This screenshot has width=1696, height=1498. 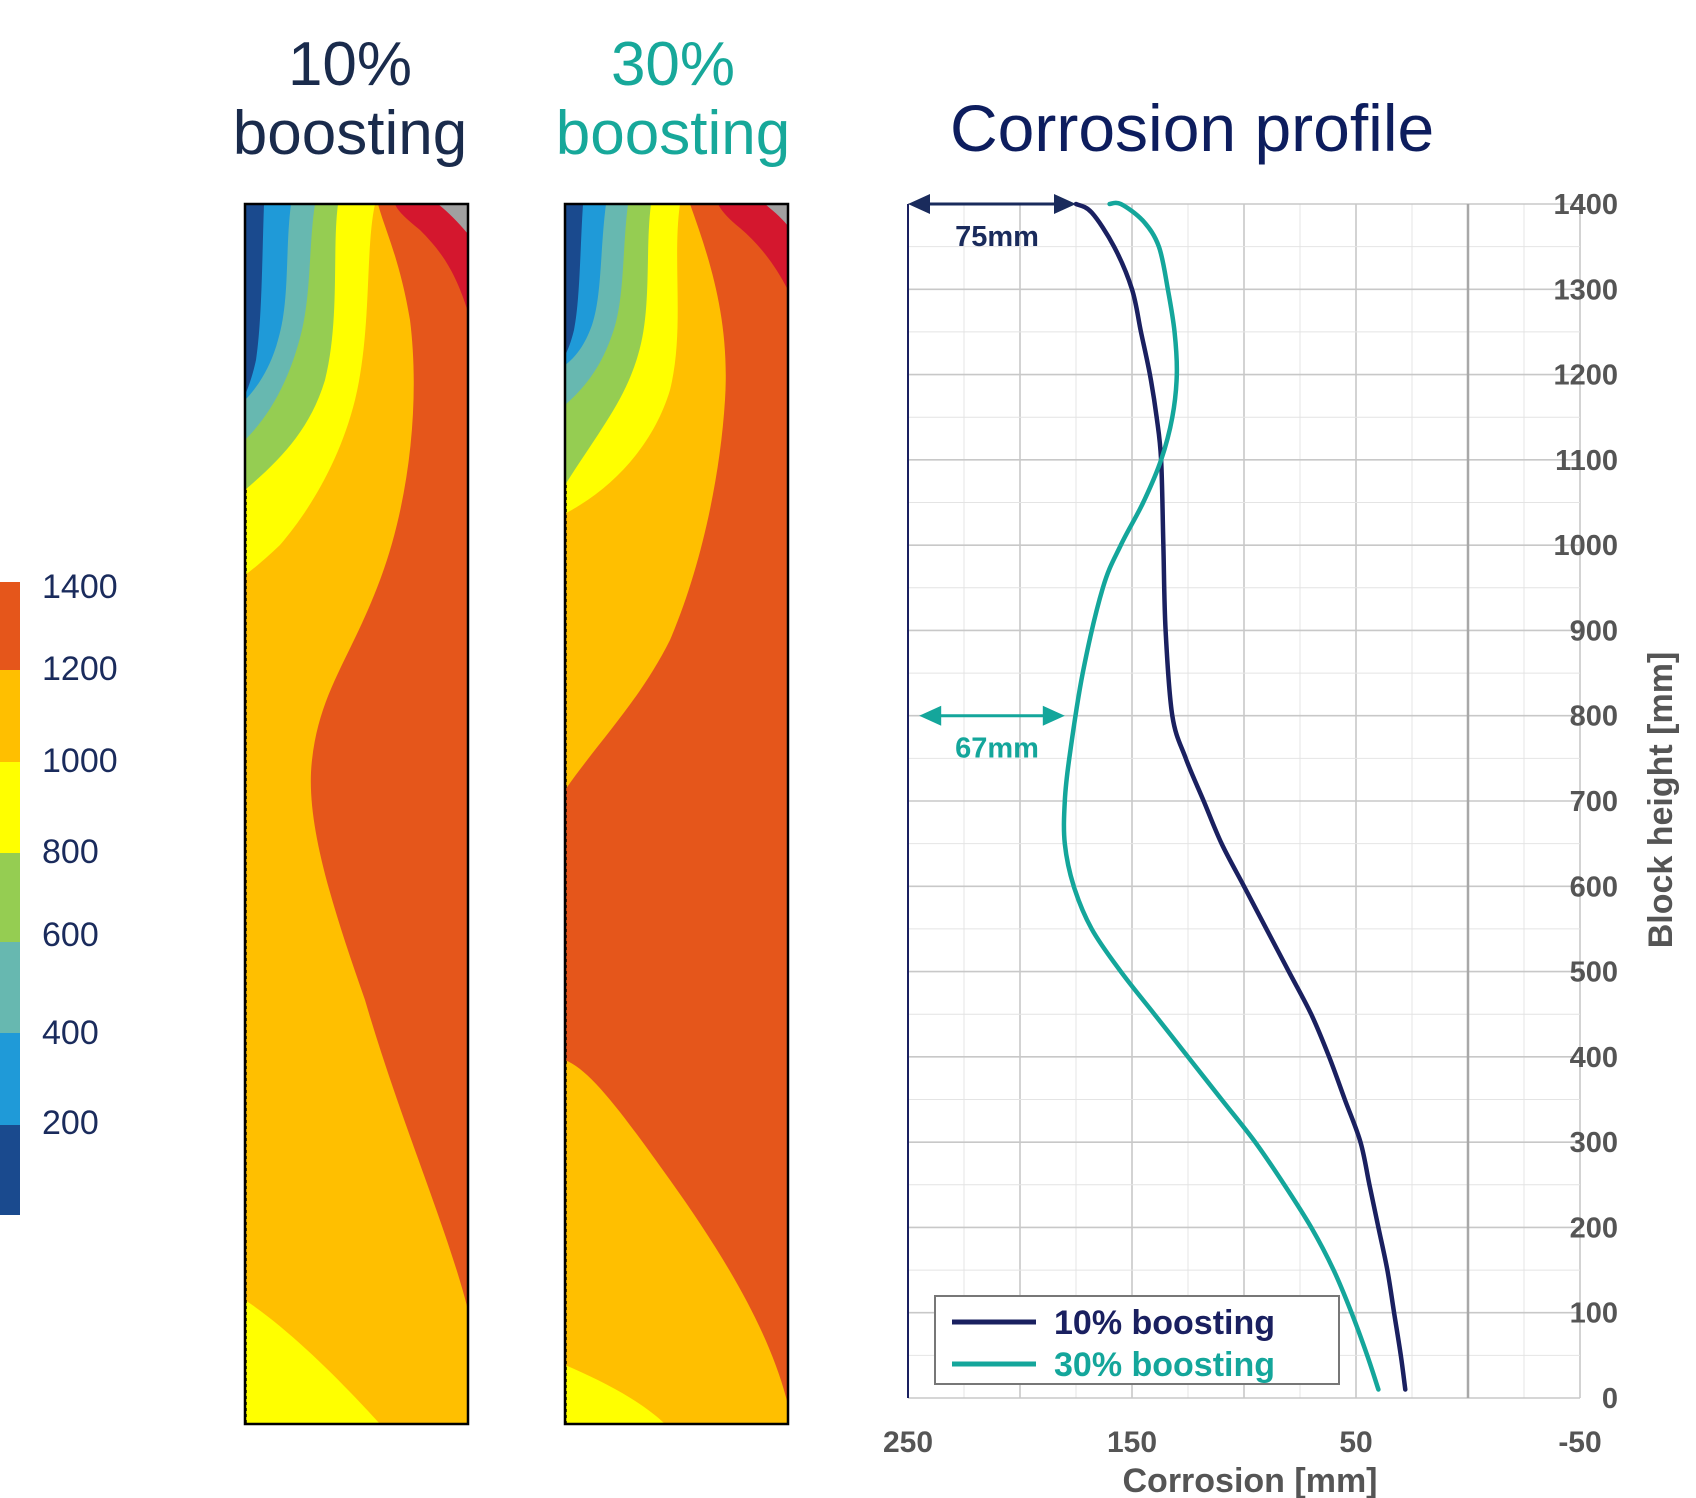 What do you see at coordinates (70, 1123) in the screenshot?
I see `colorbar-label-200: 200` at bounding box center [70, 1123].